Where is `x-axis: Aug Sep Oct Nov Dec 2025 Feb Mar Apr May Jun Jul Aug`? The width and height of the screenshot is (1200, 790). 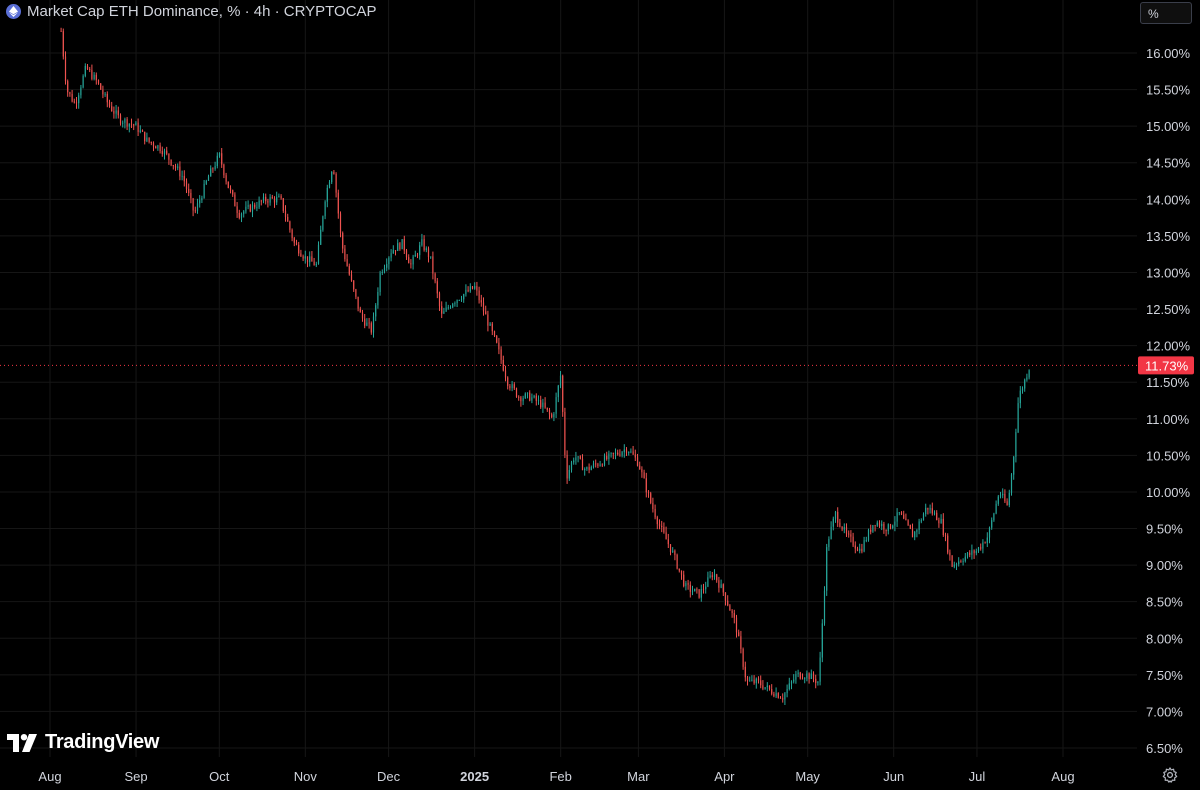 x-axis: Aug Sep Oct Nov Dec 2025 Feb Mar Apr May Jun Jul Aug is located at coordinates (556, 776).